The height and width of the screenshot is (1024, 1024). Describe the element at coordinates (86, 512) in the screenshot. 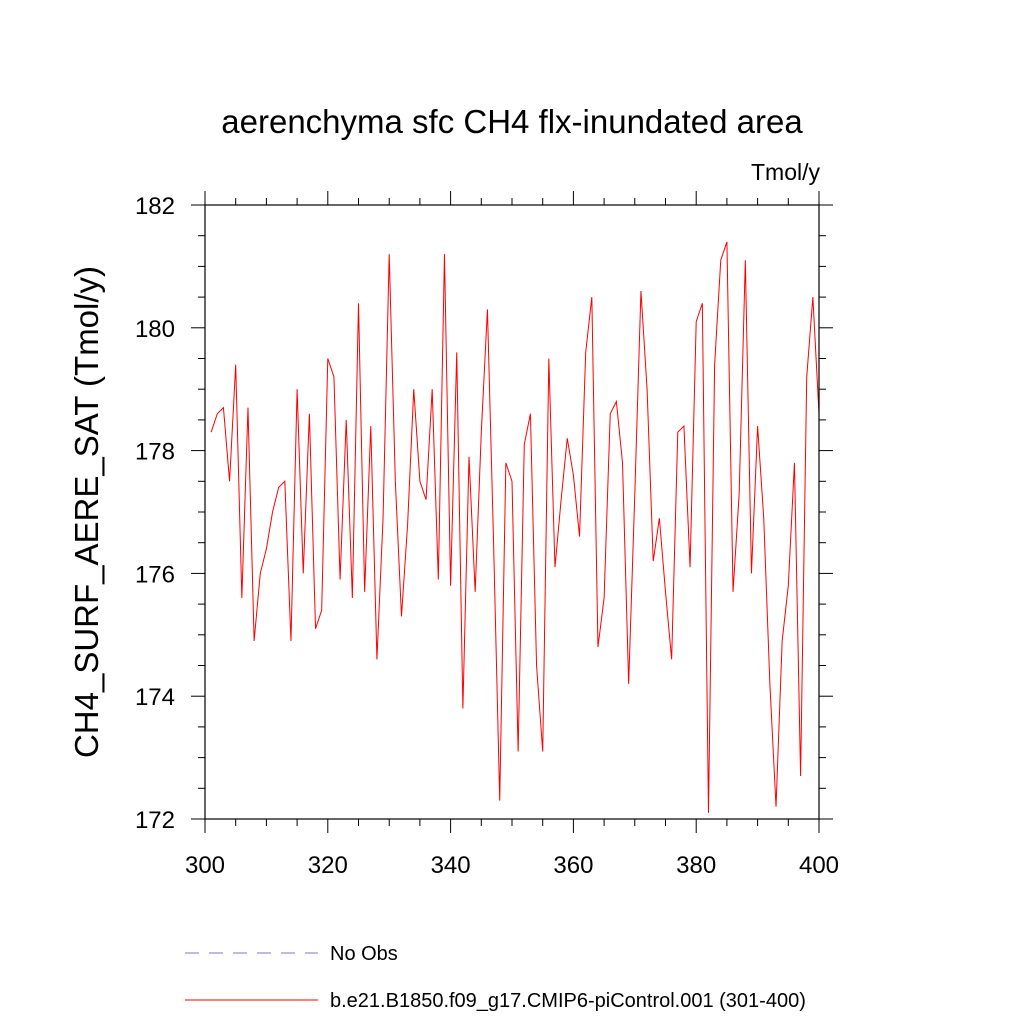

I see `y-axis-label: CH4_SURF_AERE_SAT (Tmol/y)` at that location.